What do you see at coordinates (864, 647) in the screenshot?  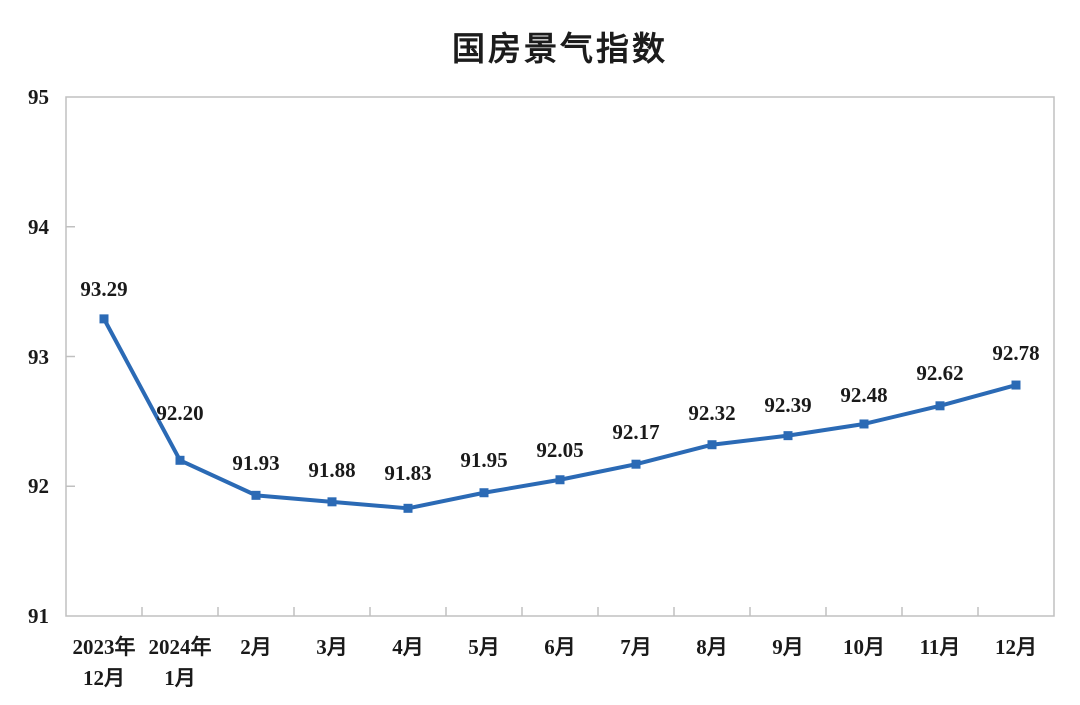 I see `x-axis-category-label: 10月` at bounding box center [864, 647].